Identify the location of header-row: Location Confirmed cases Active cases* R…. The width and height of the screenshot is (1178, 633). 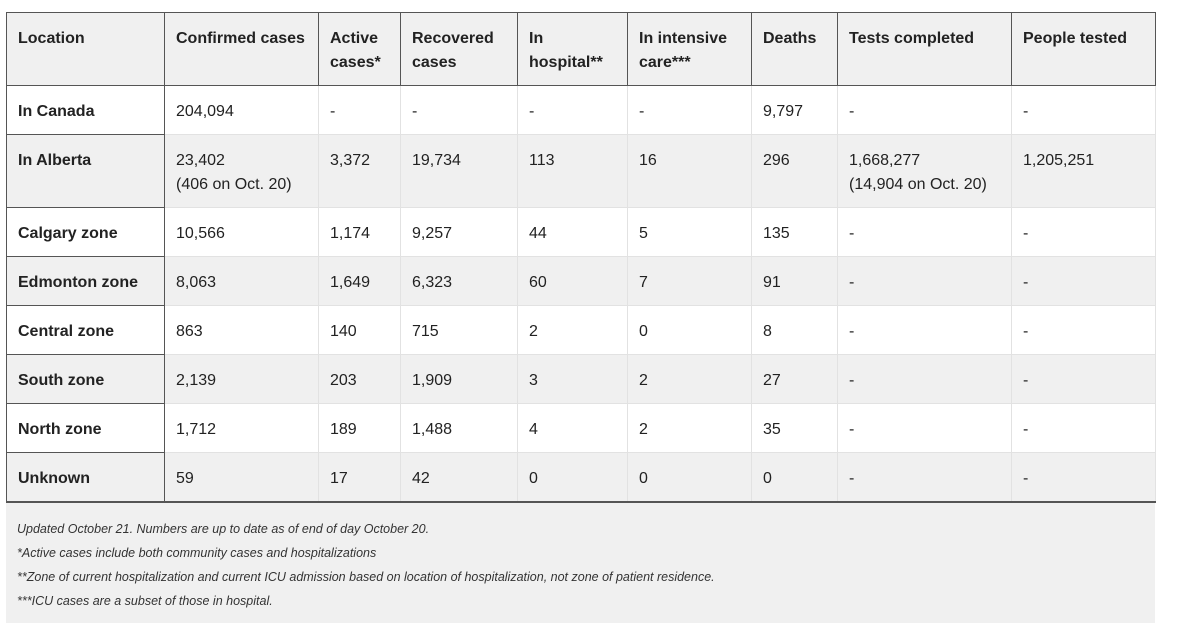
(581, 49).